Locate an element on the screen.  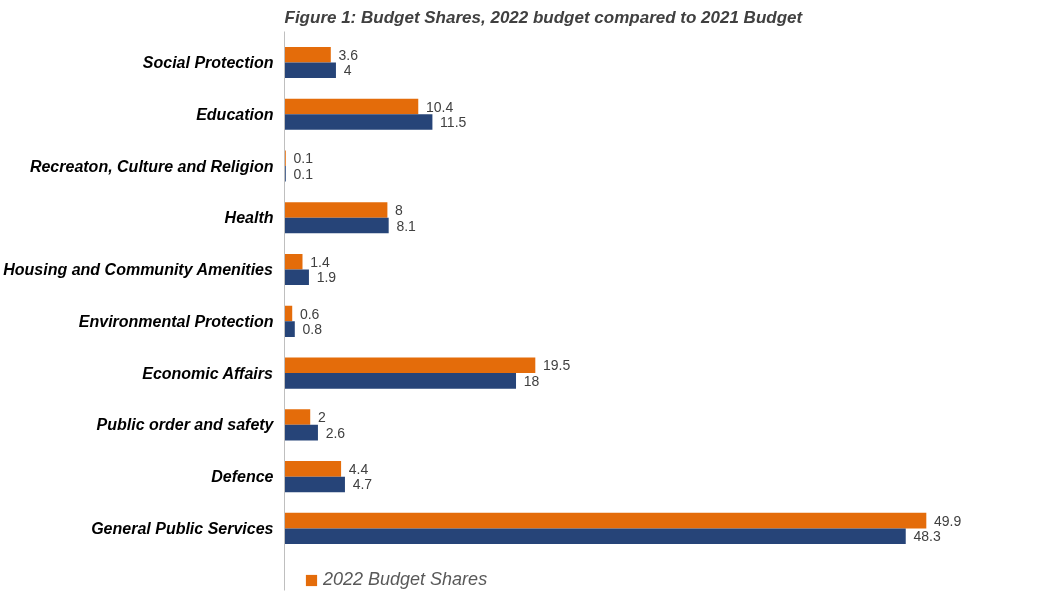
data-label: 2.6 is located at coordinates (335, 432).